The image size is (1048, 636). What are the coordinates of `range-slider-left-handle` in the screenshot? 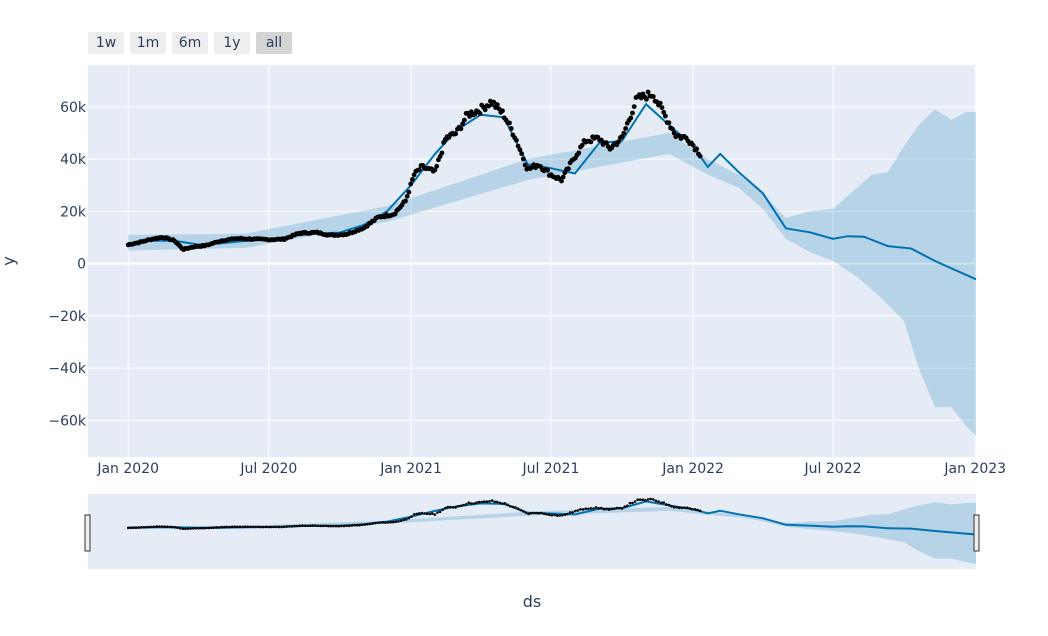 It's located at (87, 533).